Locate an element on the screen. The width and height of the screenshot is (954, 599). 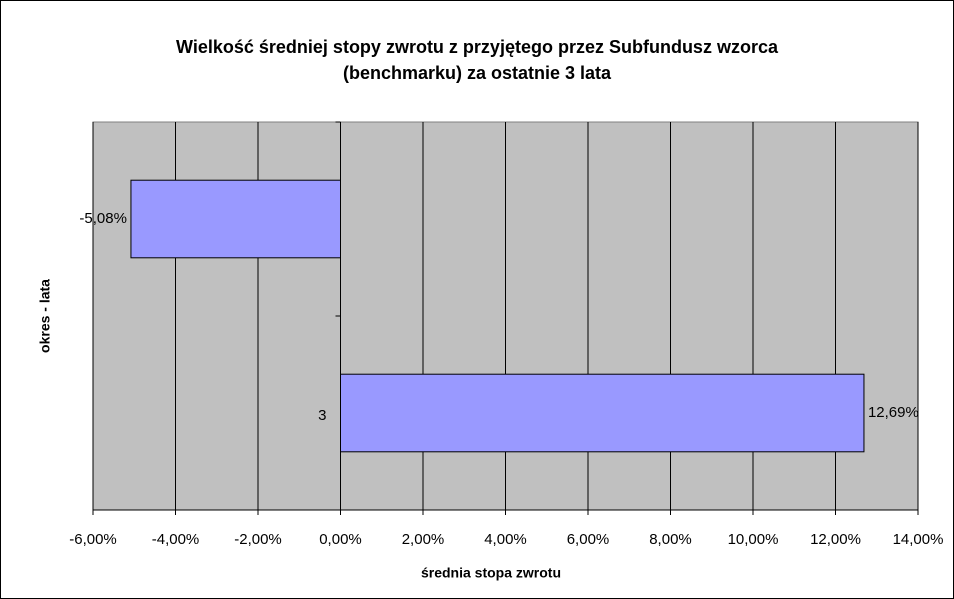
x-tick-label: 6,00% is located at coordinates (588, 539).